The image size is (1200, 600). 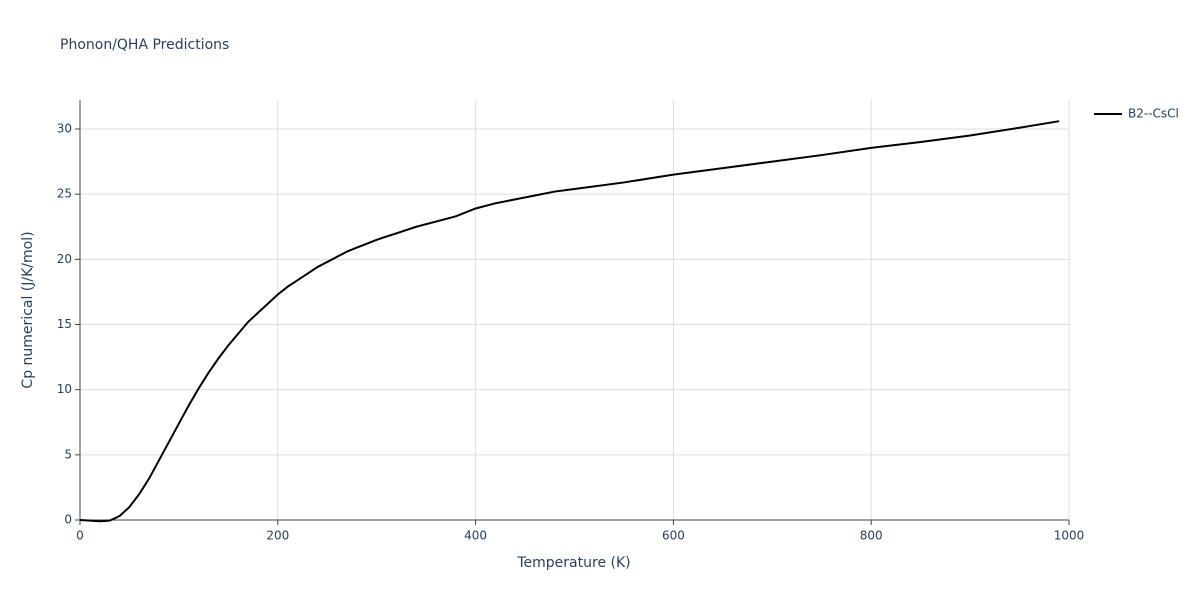 What do you see at coordinates (64, 389) in the screenshot?
I see `y-tick-label: 10` at bounding box center [64, 389].